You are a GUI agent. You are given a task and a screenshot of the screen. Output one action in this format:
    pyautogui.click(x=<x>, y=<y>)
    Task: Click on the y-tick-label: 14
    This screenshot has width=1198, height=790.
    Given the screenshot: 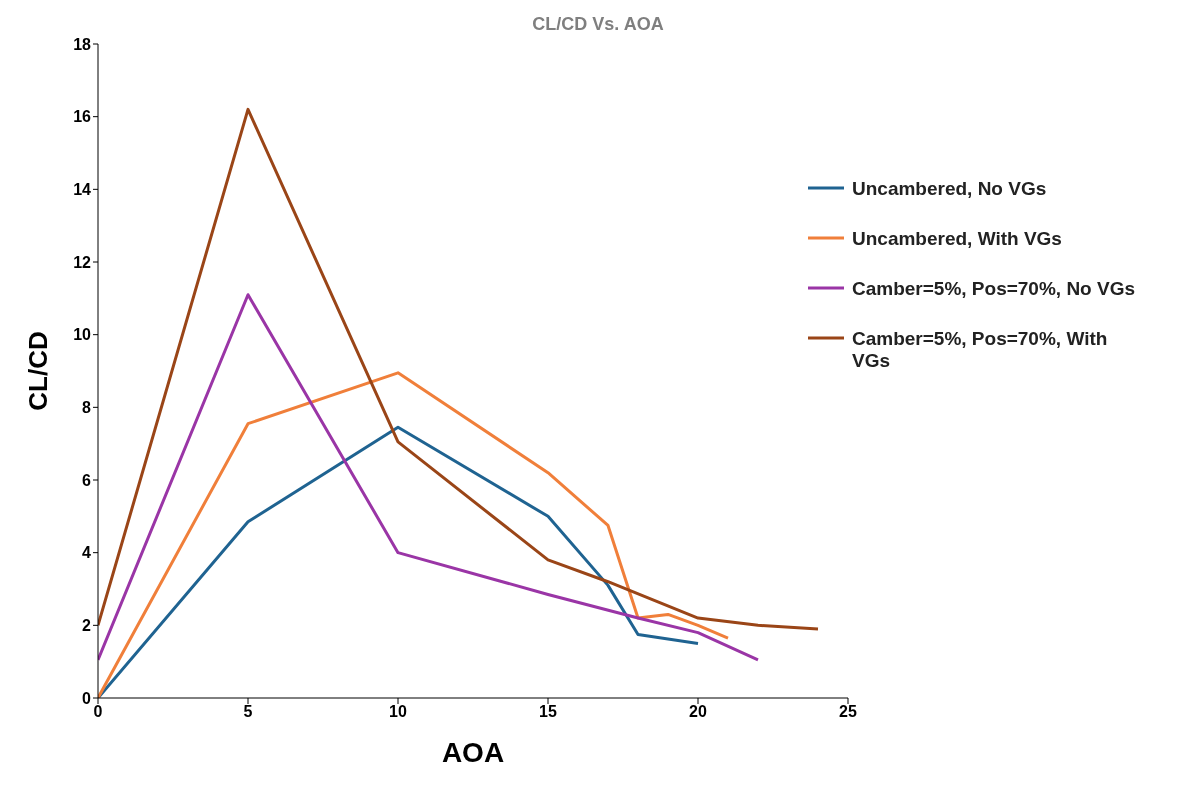 What is the action you would take?
    pyautogui.click(x=82, y=190)
    